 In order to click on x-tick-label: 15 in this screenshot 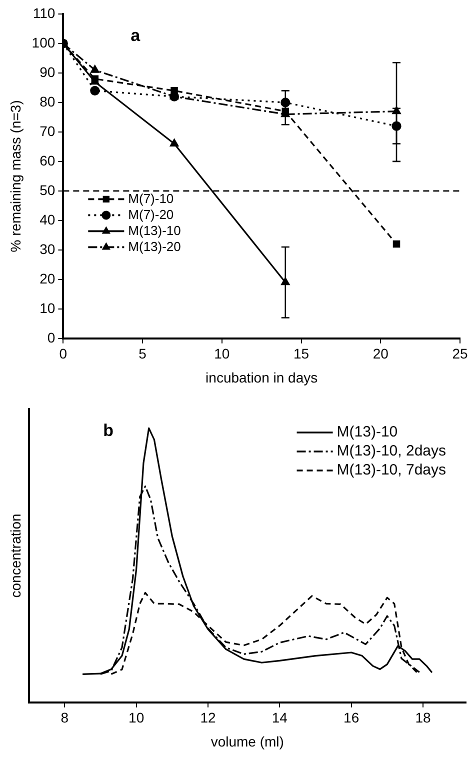, I will do `click(301, 354)`.